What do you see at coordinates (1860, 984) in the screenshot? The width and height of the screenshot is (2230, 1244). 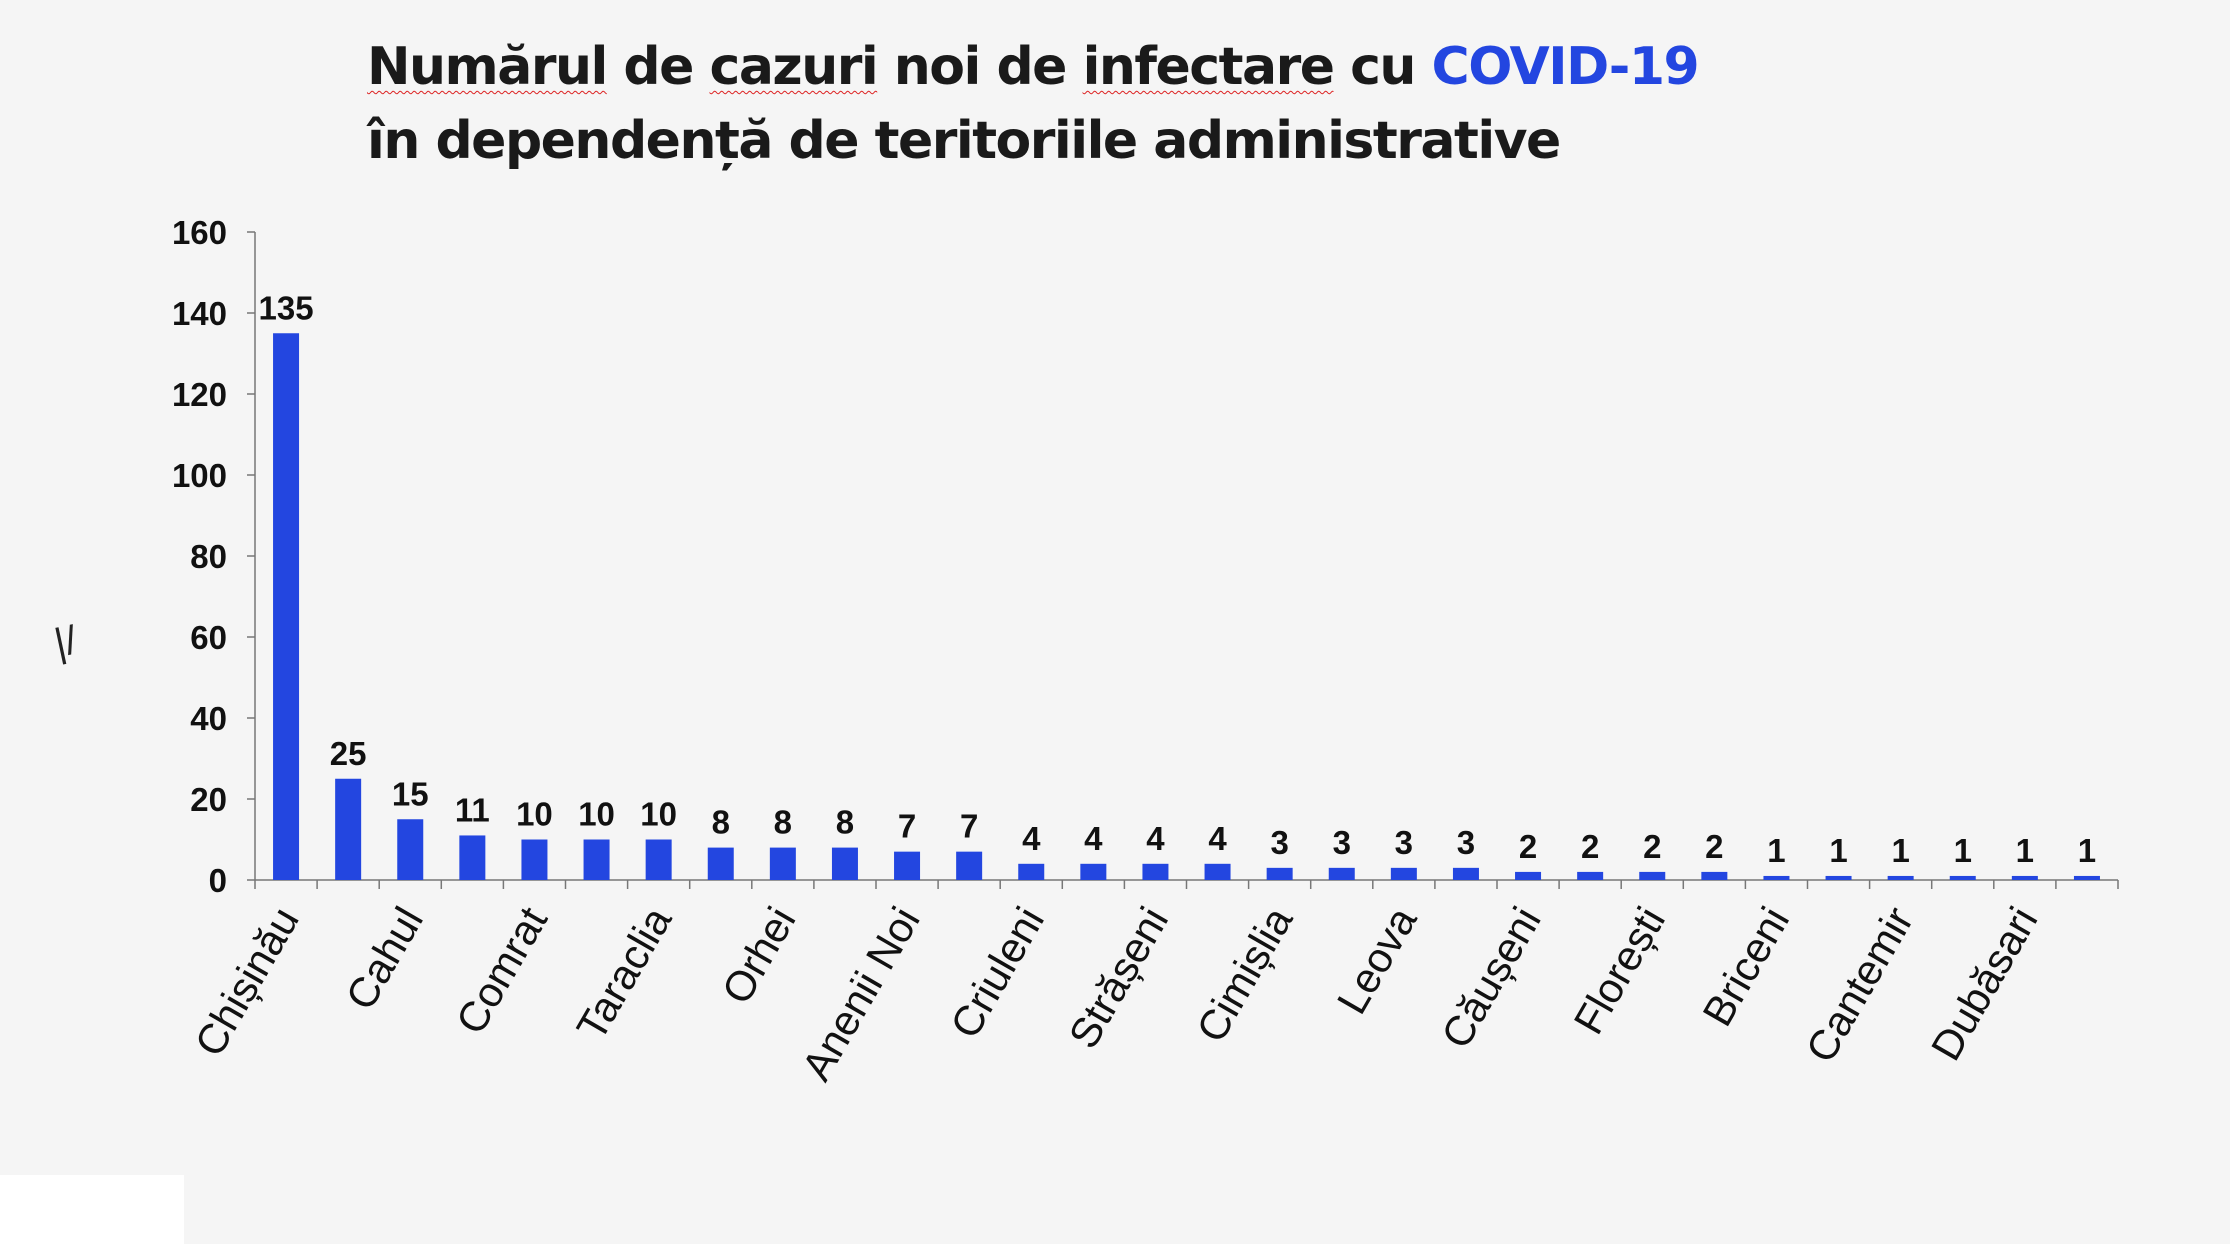 I see `category-label: Cantemir` at bounding box center [1860, 984].